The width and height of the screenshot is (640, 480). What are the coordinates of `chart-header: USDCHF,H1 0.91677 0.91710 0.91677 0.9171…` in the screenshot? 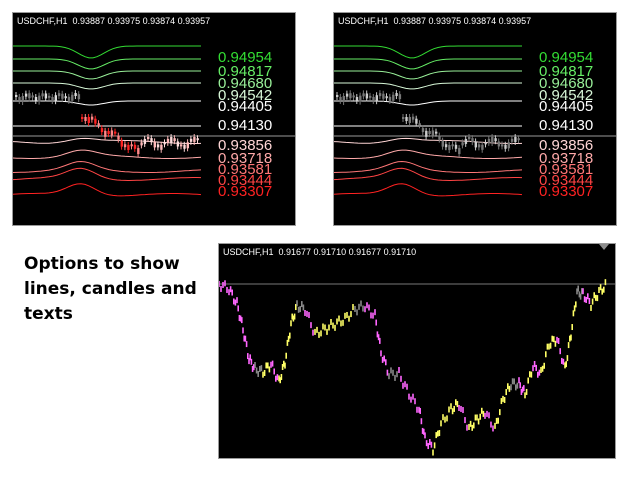 It's located at (320, 252).